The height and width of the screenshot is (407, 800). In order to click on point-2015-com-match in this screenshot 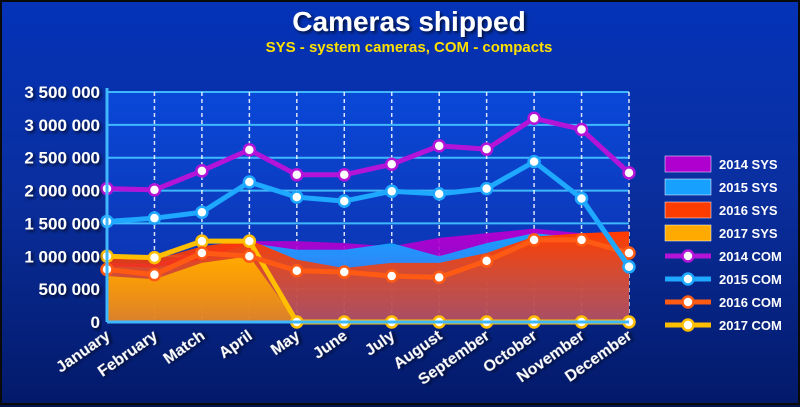, I will do `click(202, 212)`.